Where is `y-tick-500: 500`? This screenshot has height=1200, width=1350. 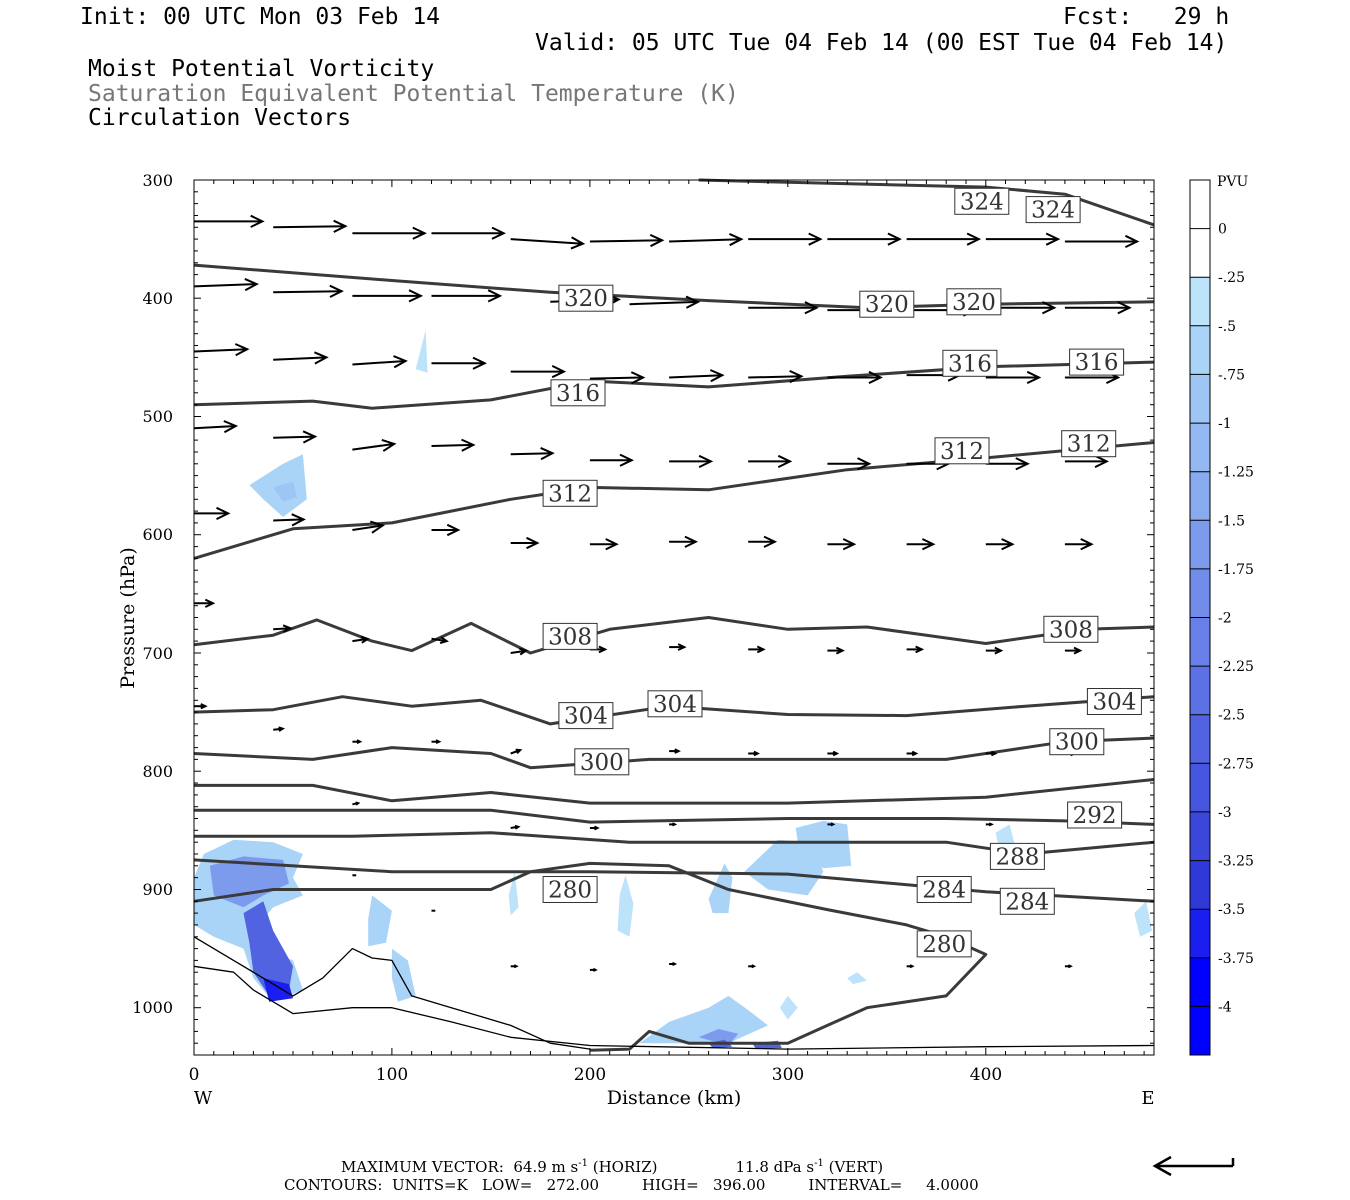
y-tick-500: 500 is located at coordinates (157, 416).